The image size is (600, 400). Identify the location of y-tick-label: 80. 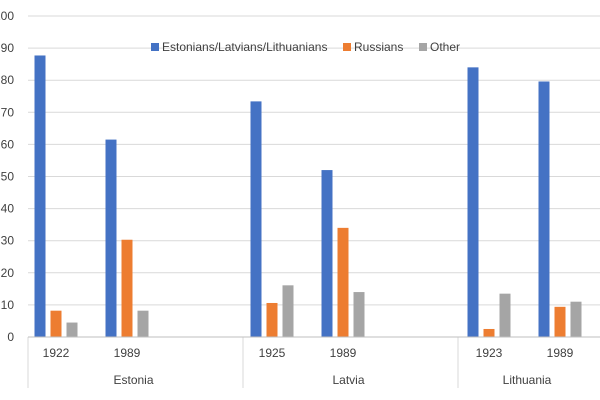
(8, 80).